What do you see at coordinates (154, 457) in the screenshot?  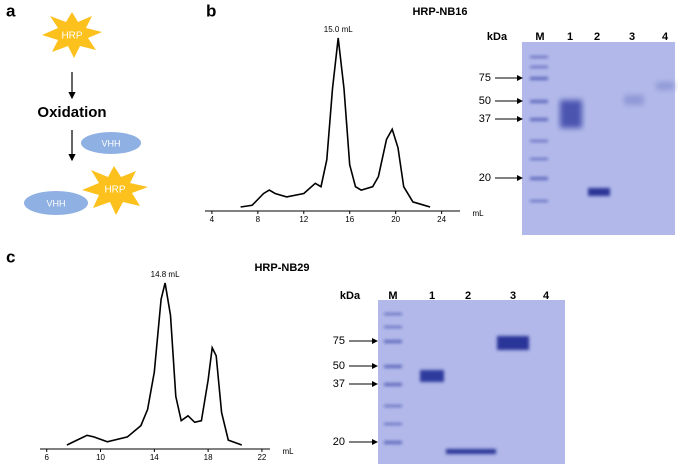 I see `x-tick-label: 14` at bounding box center [154, 457].